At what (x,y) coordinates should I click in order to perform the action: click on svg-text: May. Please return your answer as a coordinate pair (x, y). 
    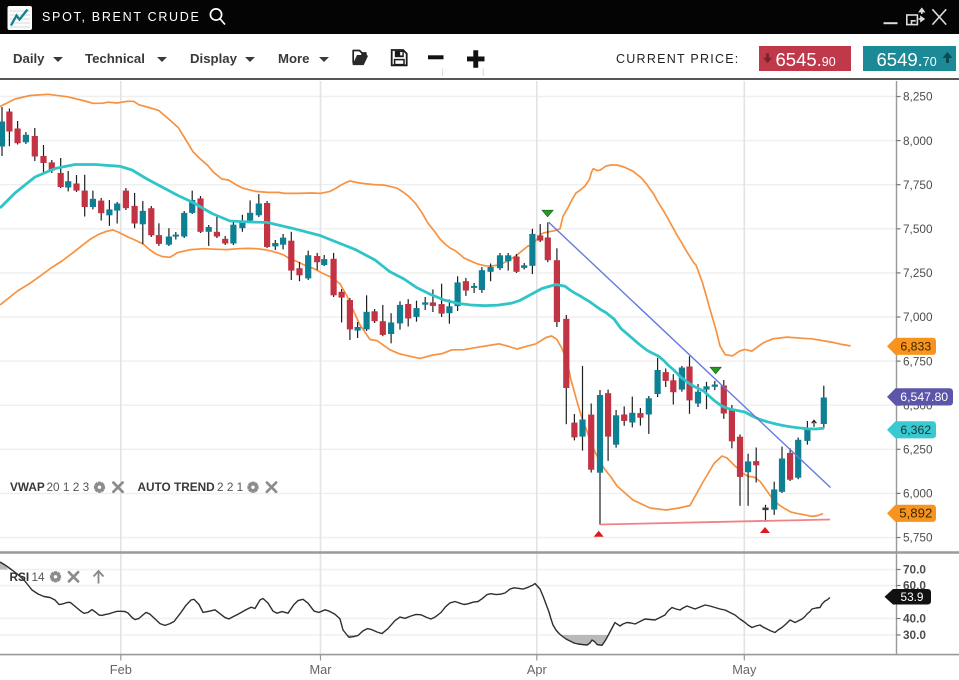
    Looking at the image, I should click on (744, 669).